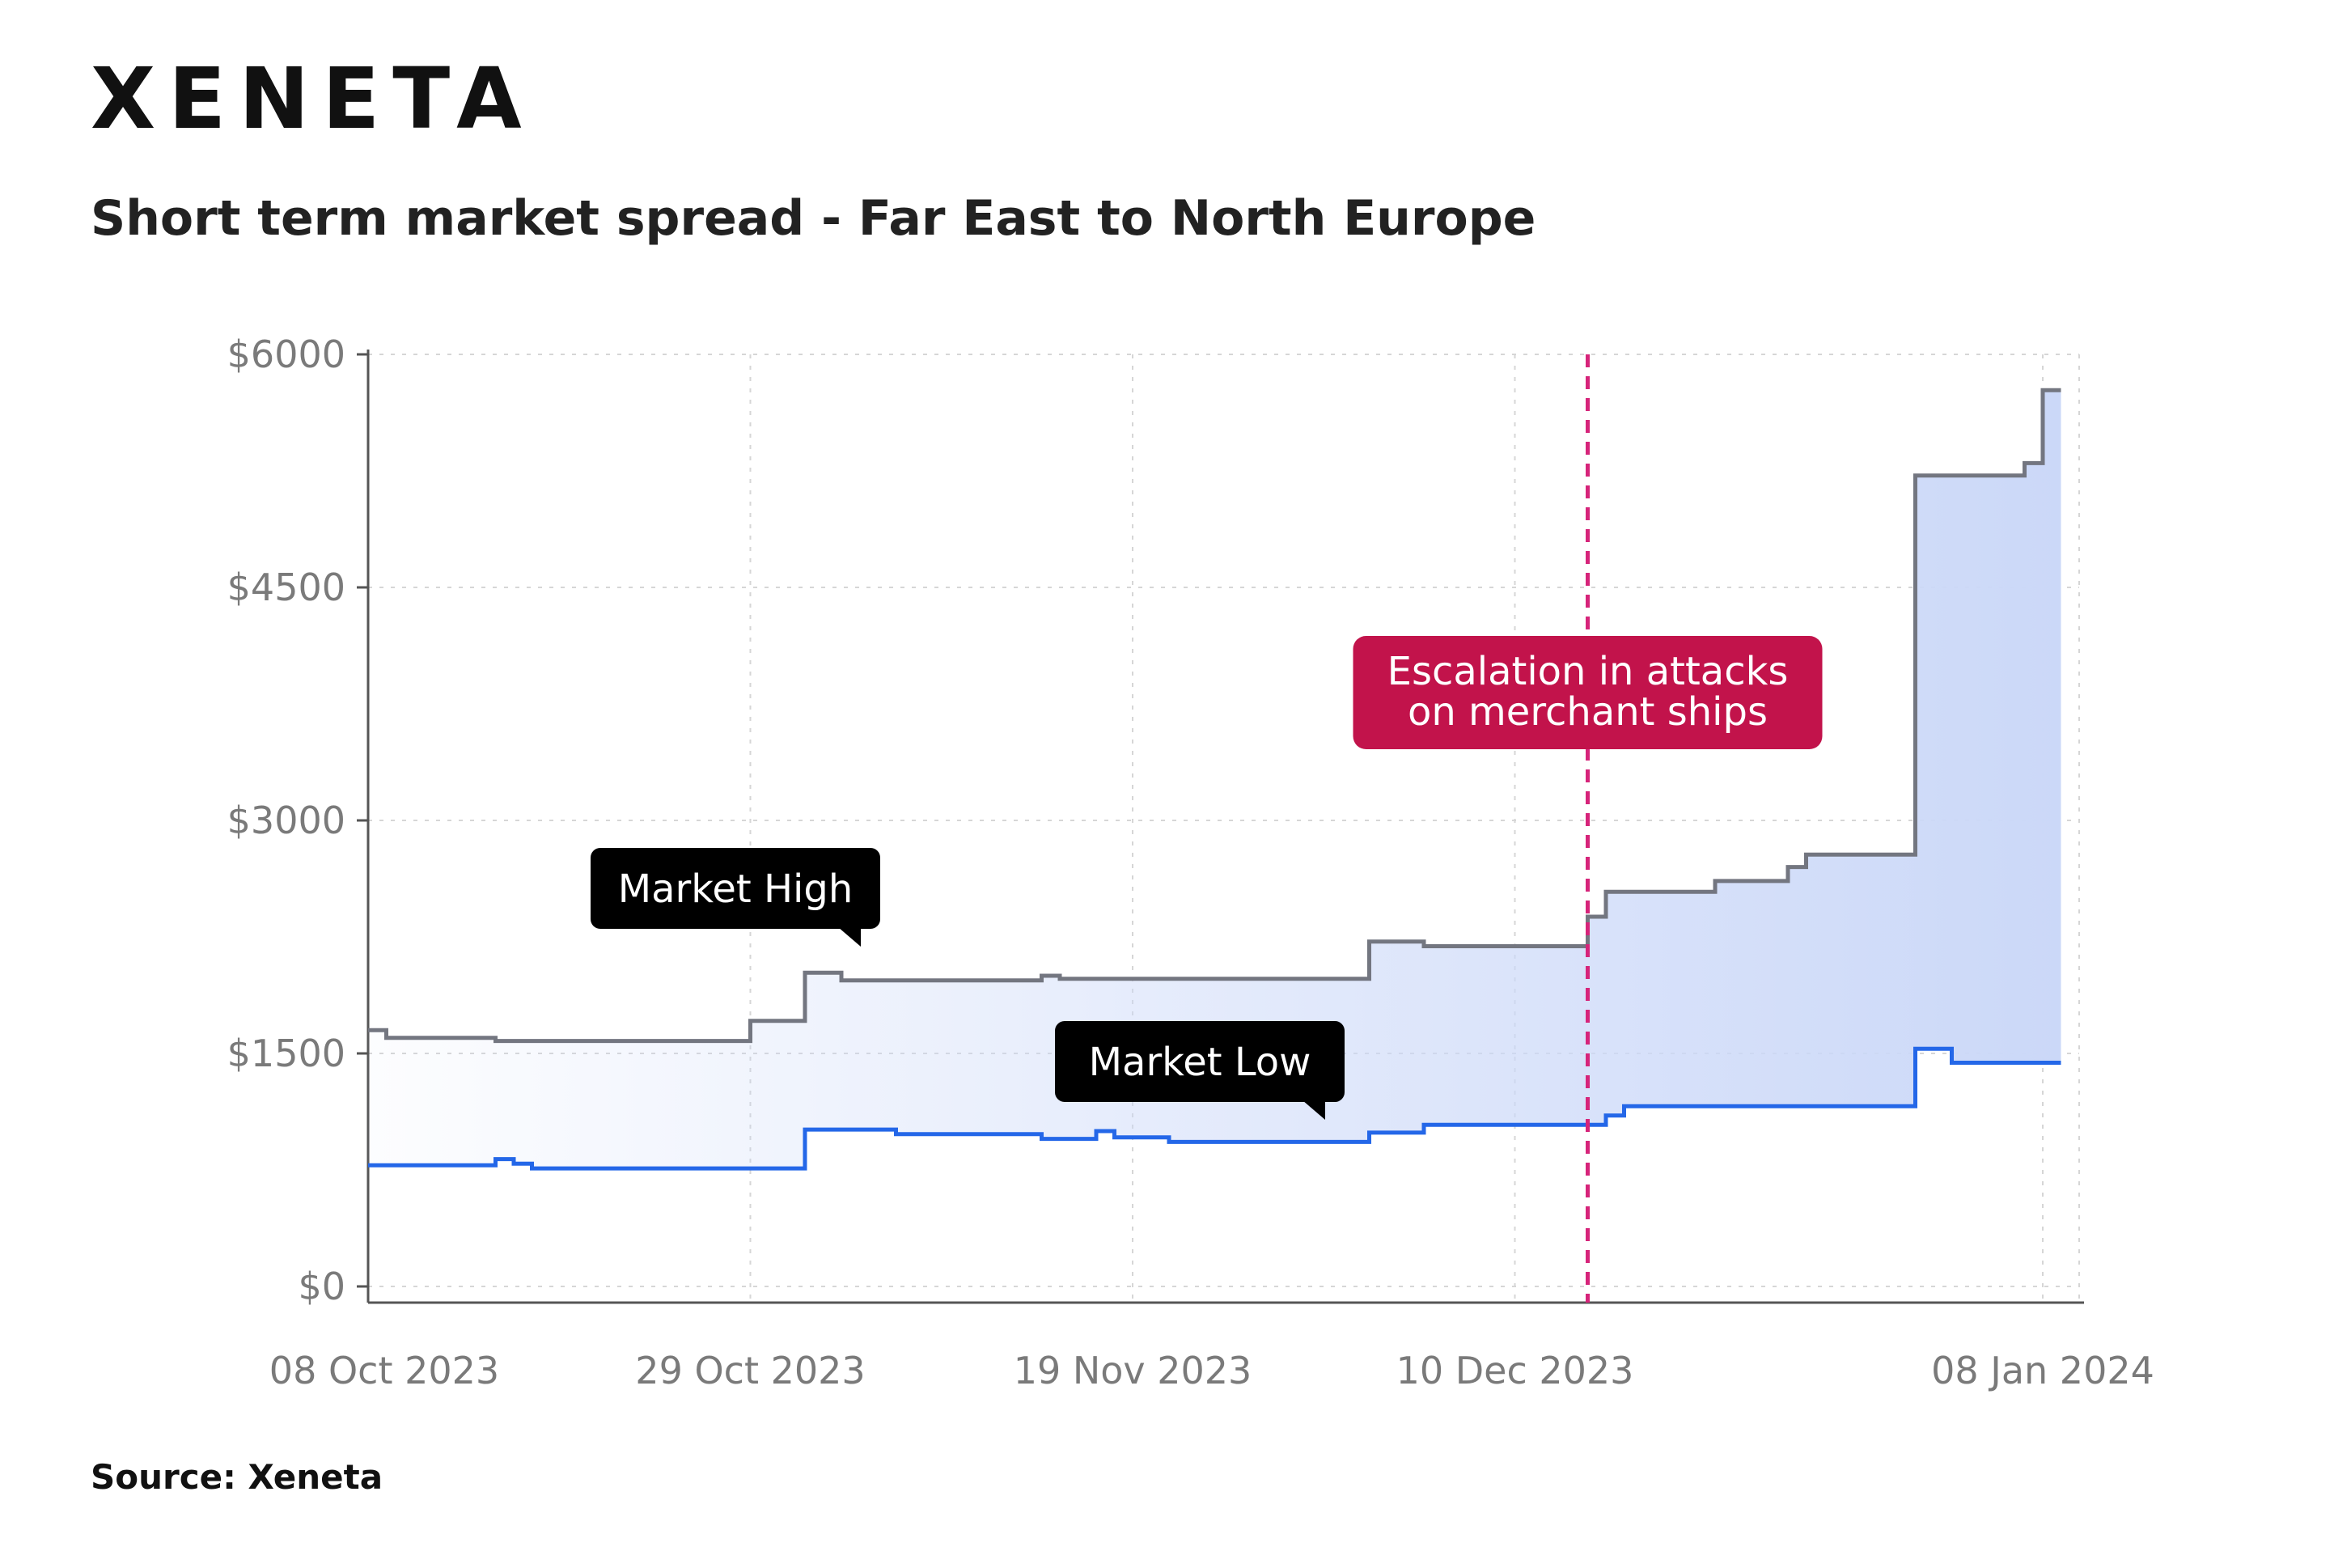 Image resolution: width=2334 pixels, height=1568 pixels. Describe the element at coordinates (968, 984) in the screenshot. I see `series-callouts: Market High Market Low` at that location.